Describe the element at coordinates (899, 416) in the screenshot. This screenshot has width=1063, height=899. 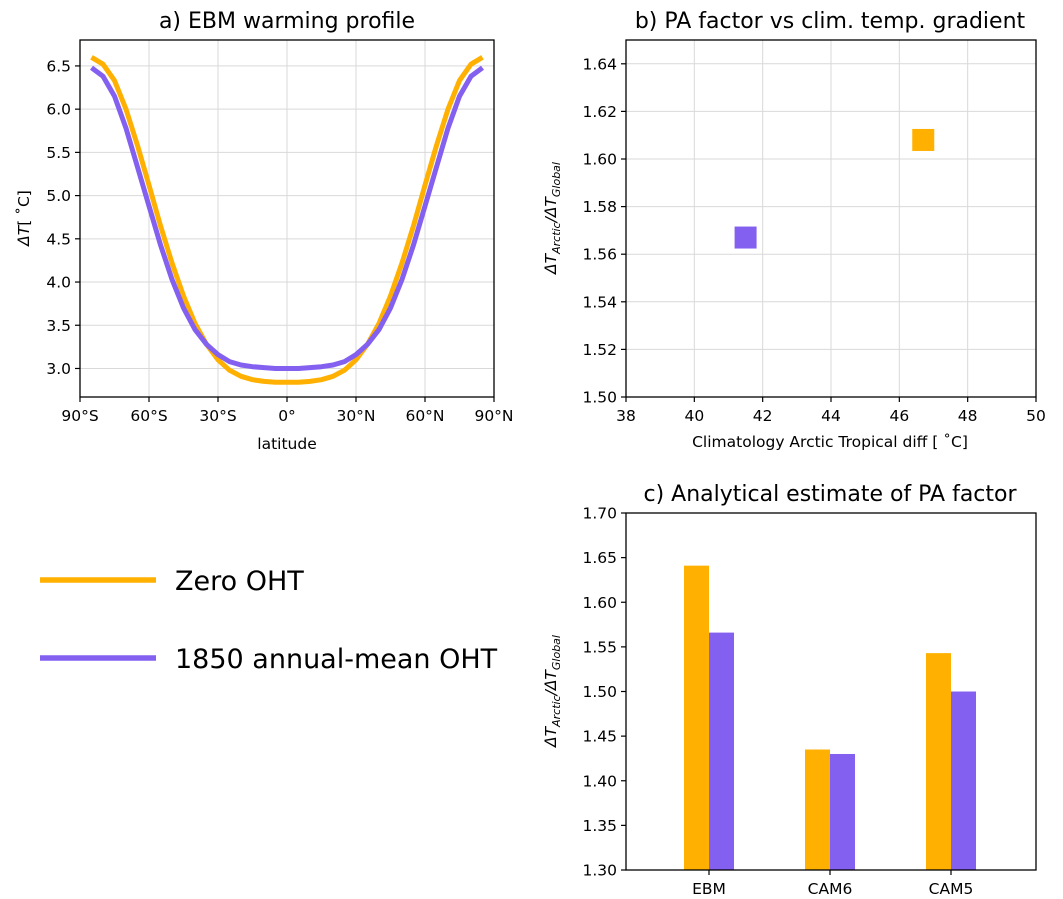
I see `panel-b-x-tick-label: 46` at that location.